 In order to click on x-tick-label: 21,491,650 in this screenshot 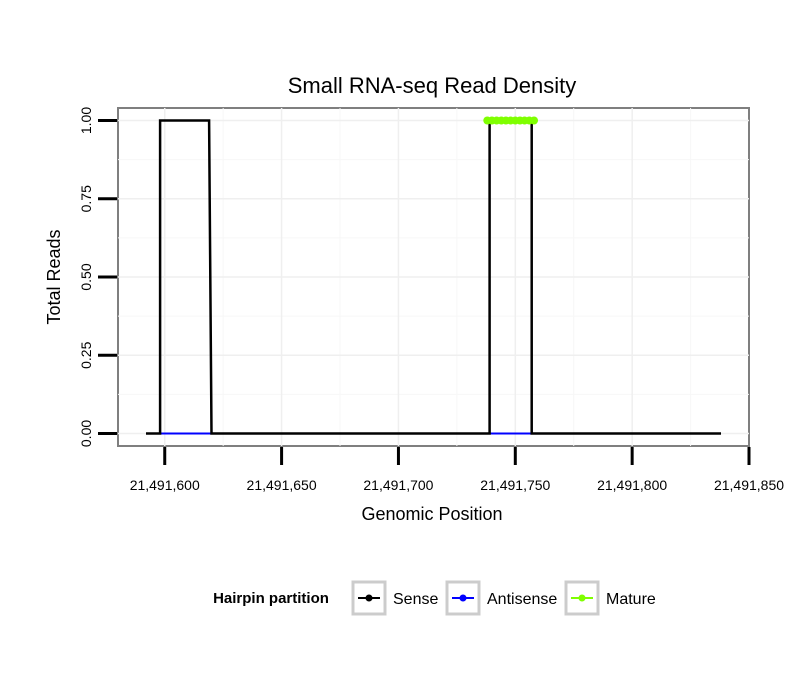, I will do `click(282, 485)`.